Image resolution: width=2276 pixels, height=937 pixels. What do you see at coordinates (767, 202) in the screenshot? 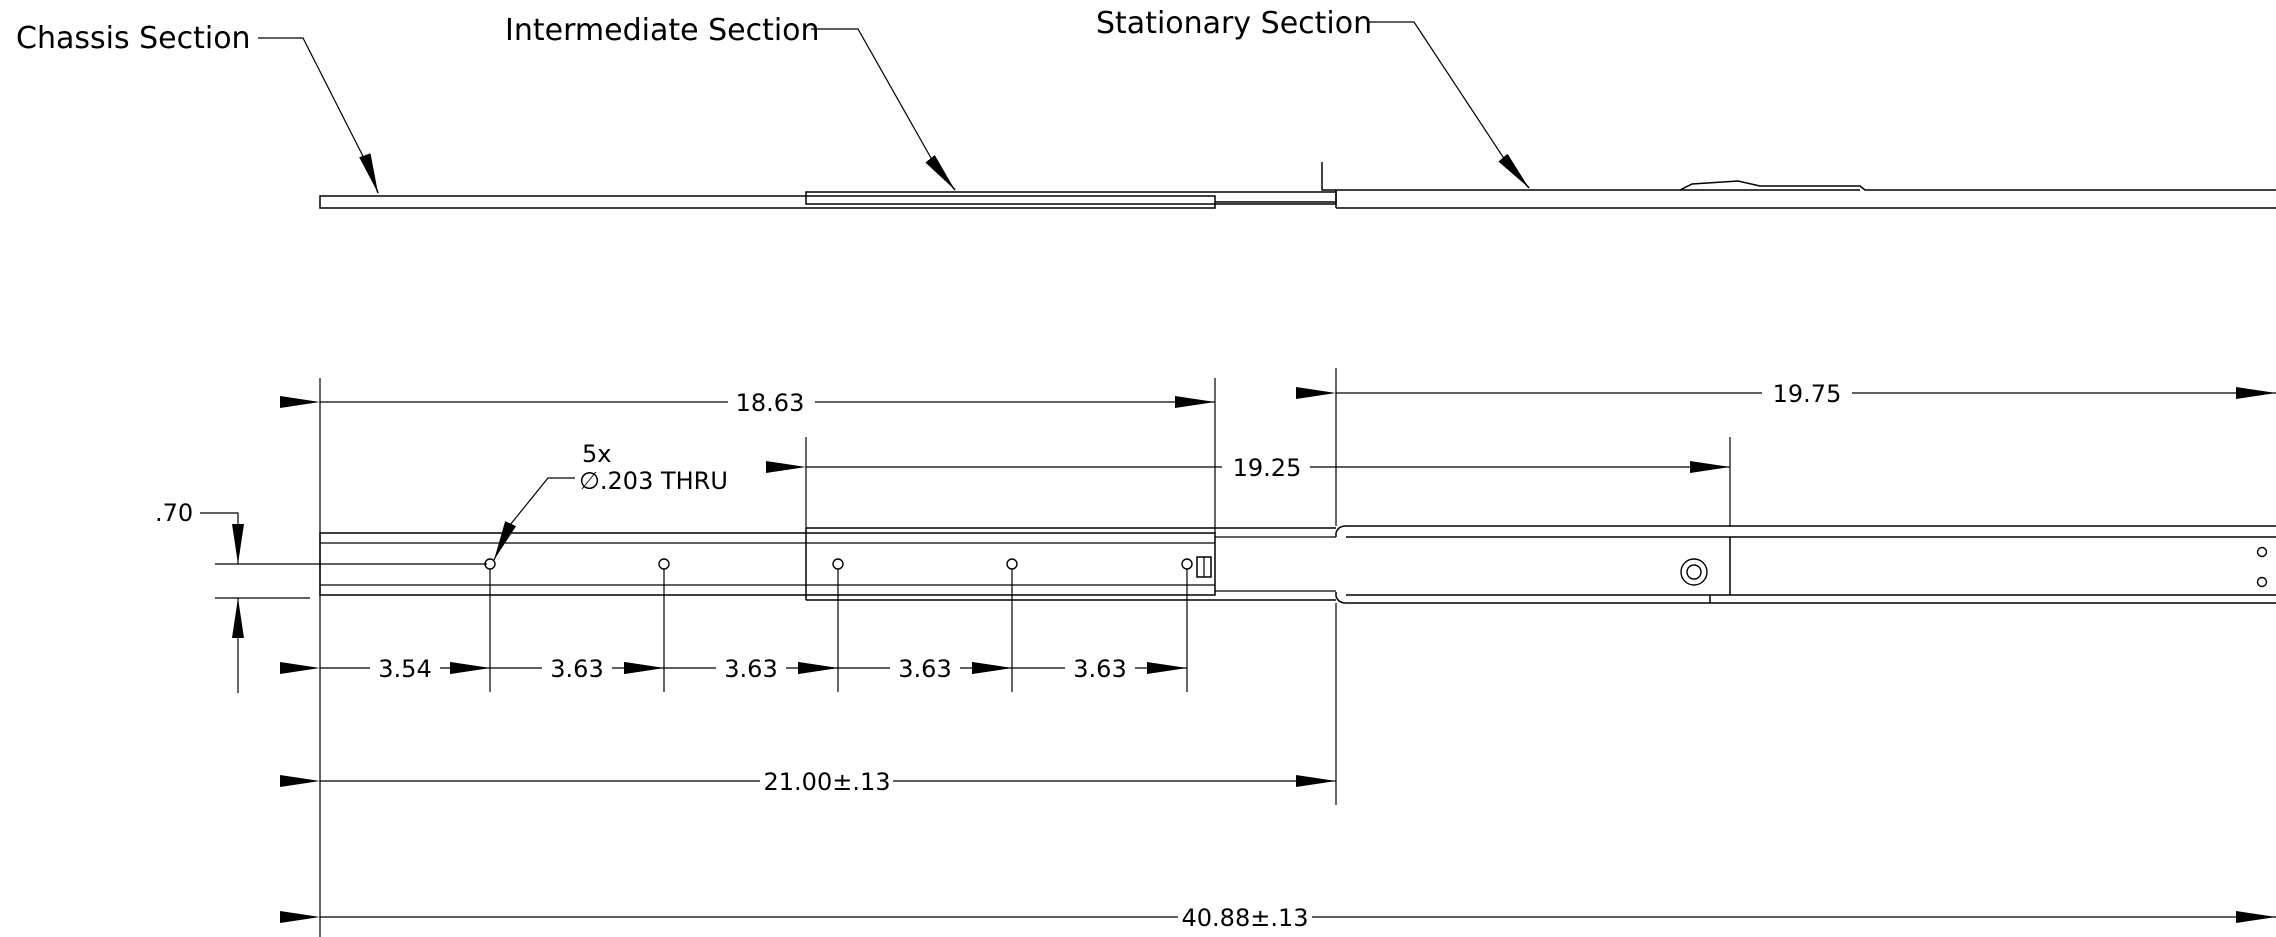
I see `chassis-section-profile` at bounding box center [767, 202].